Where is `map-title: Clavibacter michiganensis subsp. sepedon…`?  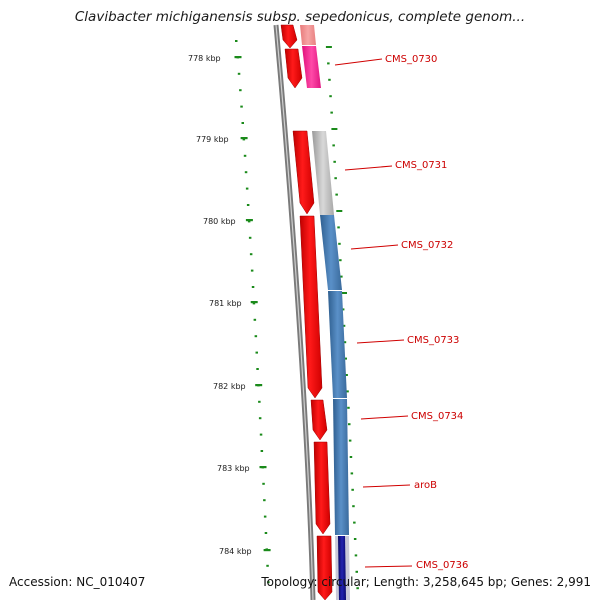
map-title: Clavibacter michiganensis subsp. sepedon… is located at coordinates (300, 17).